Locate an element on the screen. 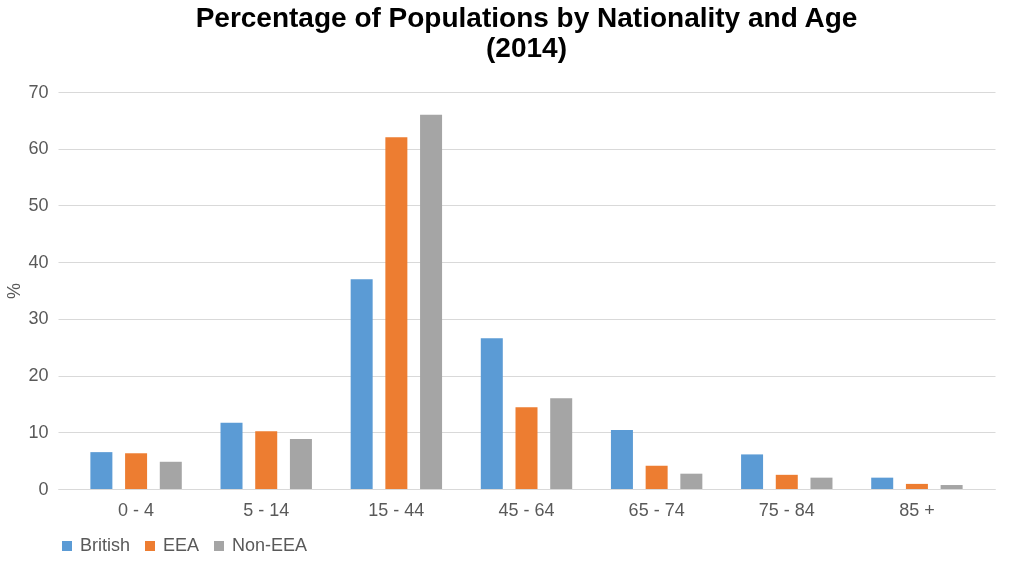 This screenshot has width=1021, height=575. y-tick-label: 60 is located at coordinates (38, 148).